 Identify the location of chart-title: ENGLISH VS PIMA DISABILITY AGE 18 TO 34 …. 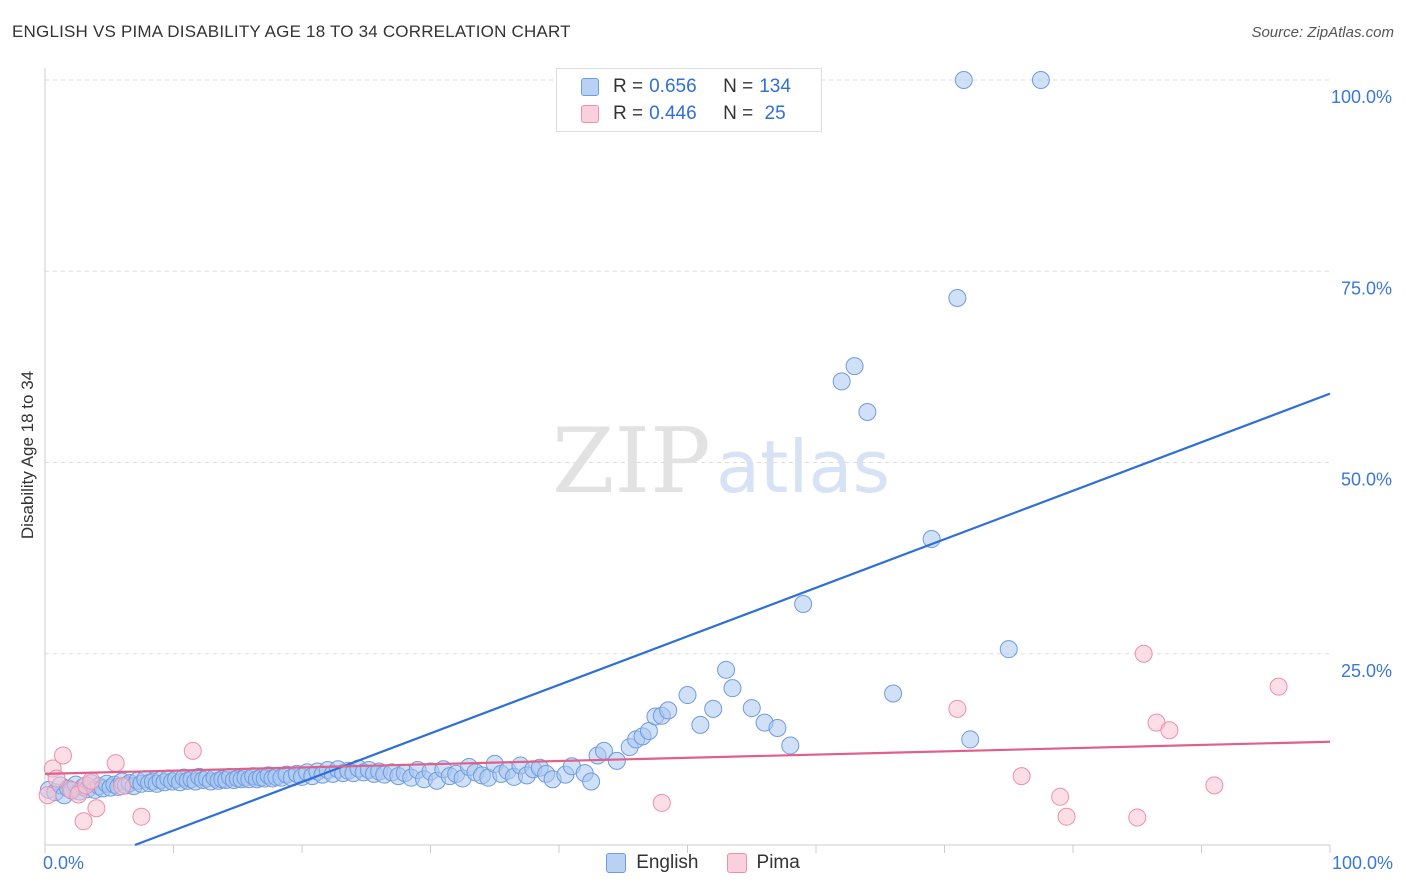
(291, 31).